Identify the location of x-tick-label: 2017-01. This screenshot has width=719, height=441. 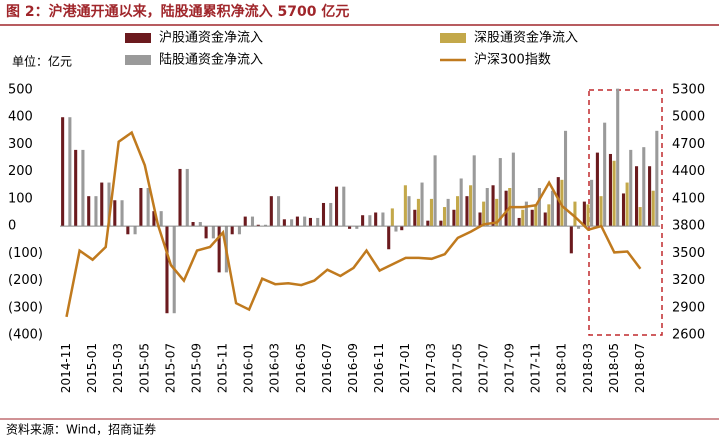
(405, 368).